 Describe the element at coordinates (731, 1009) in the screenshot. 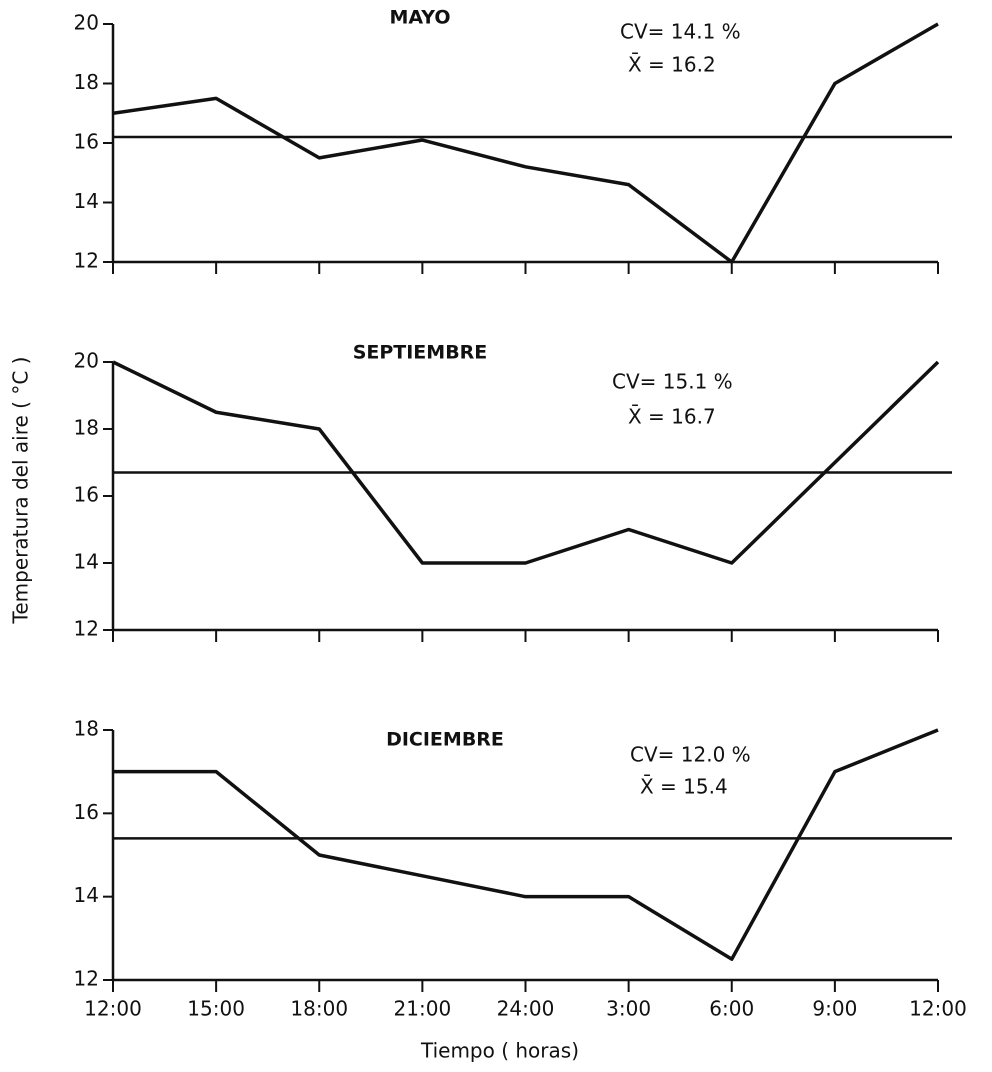

I see `x-tick-label: 6:00` at that location.